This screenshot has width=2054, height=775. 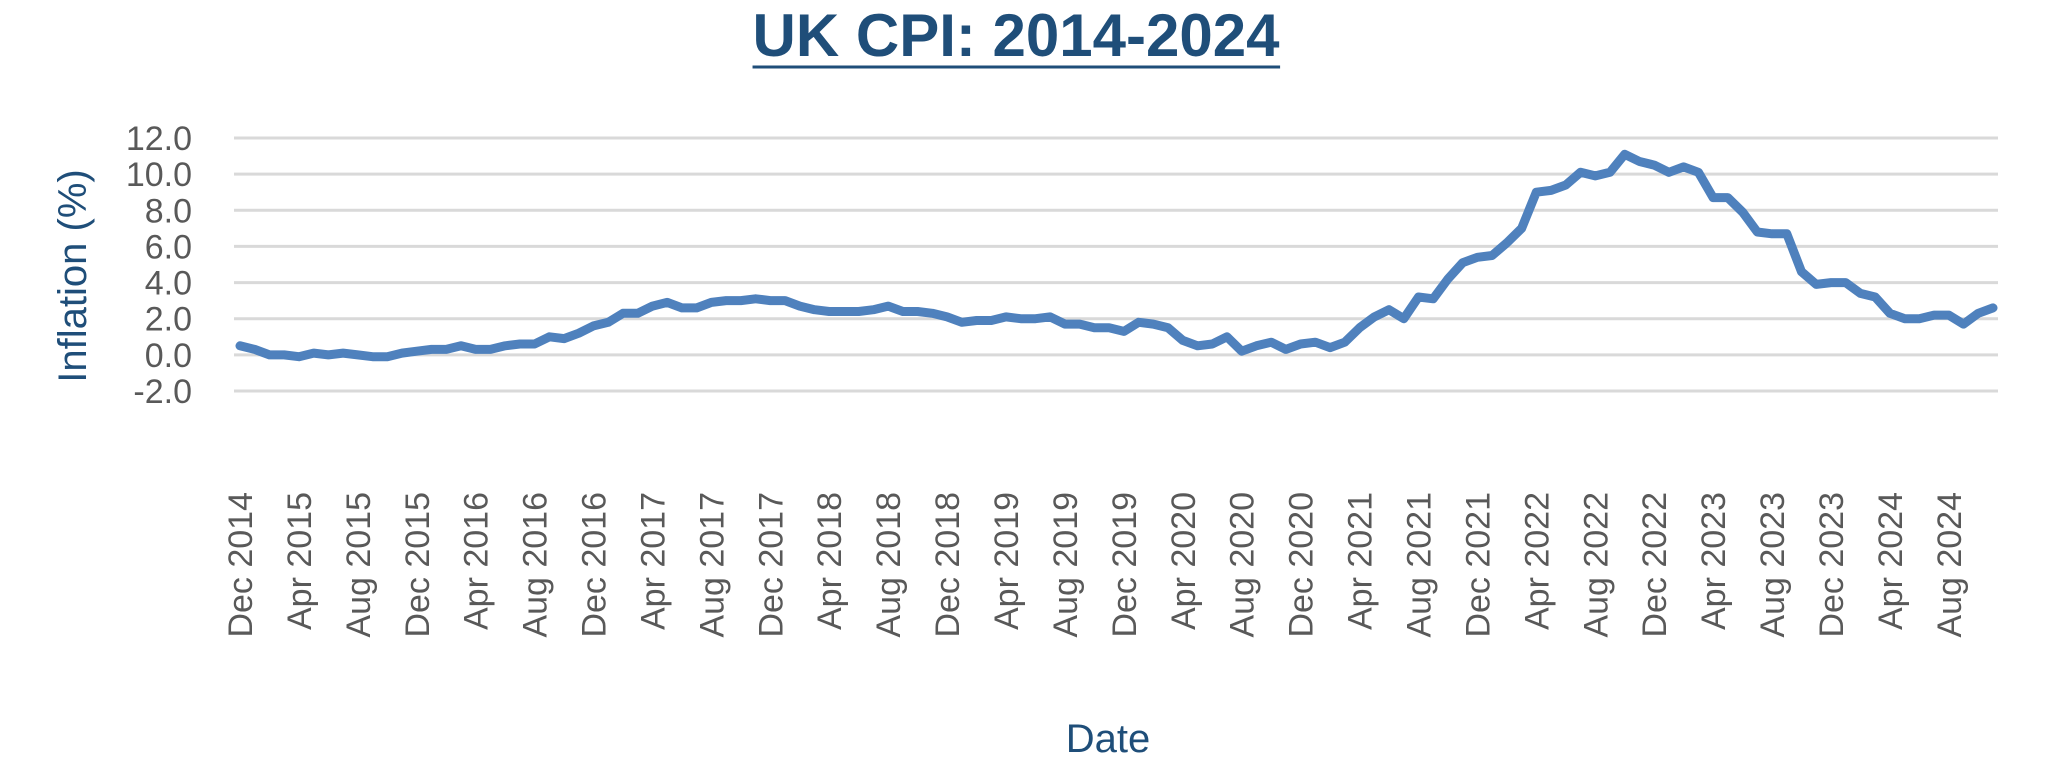 I want to click on y-tick-label: 0.0, so click(x=168, y=356).